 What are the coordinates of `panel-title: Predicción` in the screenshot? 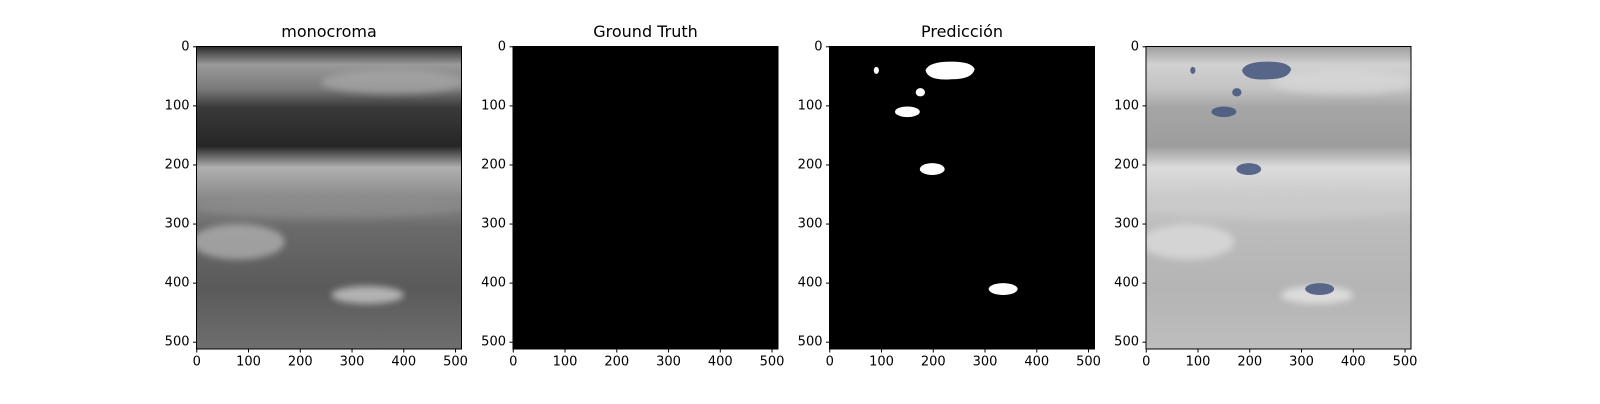 It's located at (962, 31).